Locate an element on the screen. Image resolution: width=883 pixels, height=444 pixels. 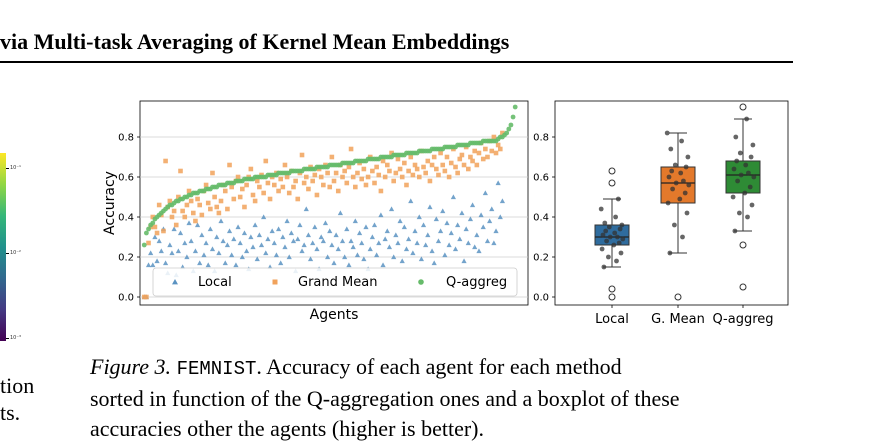
scatter-y-tick-label: 0.8 is located at coordinates (126, 138).